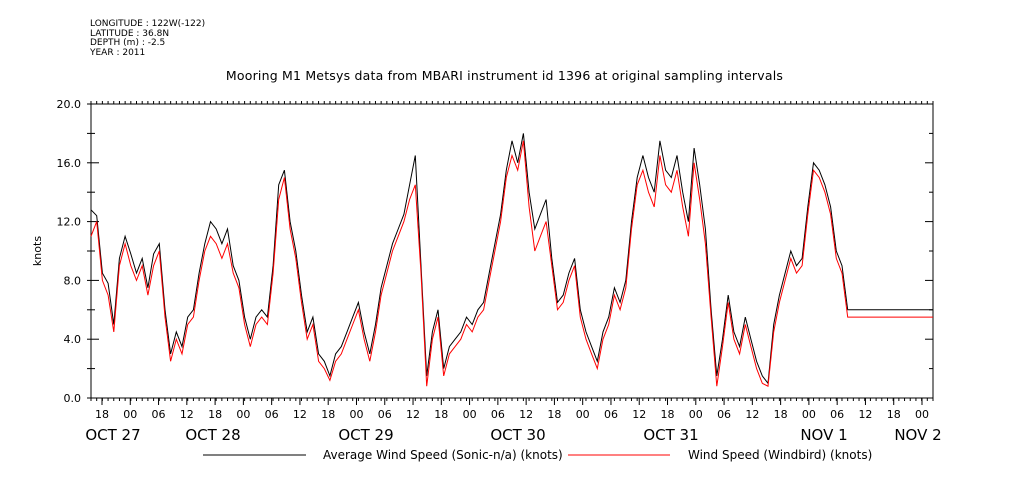 This screenshot has width=1009, height=504. I want to click on y-axis-label: knots, so click(37, 251).